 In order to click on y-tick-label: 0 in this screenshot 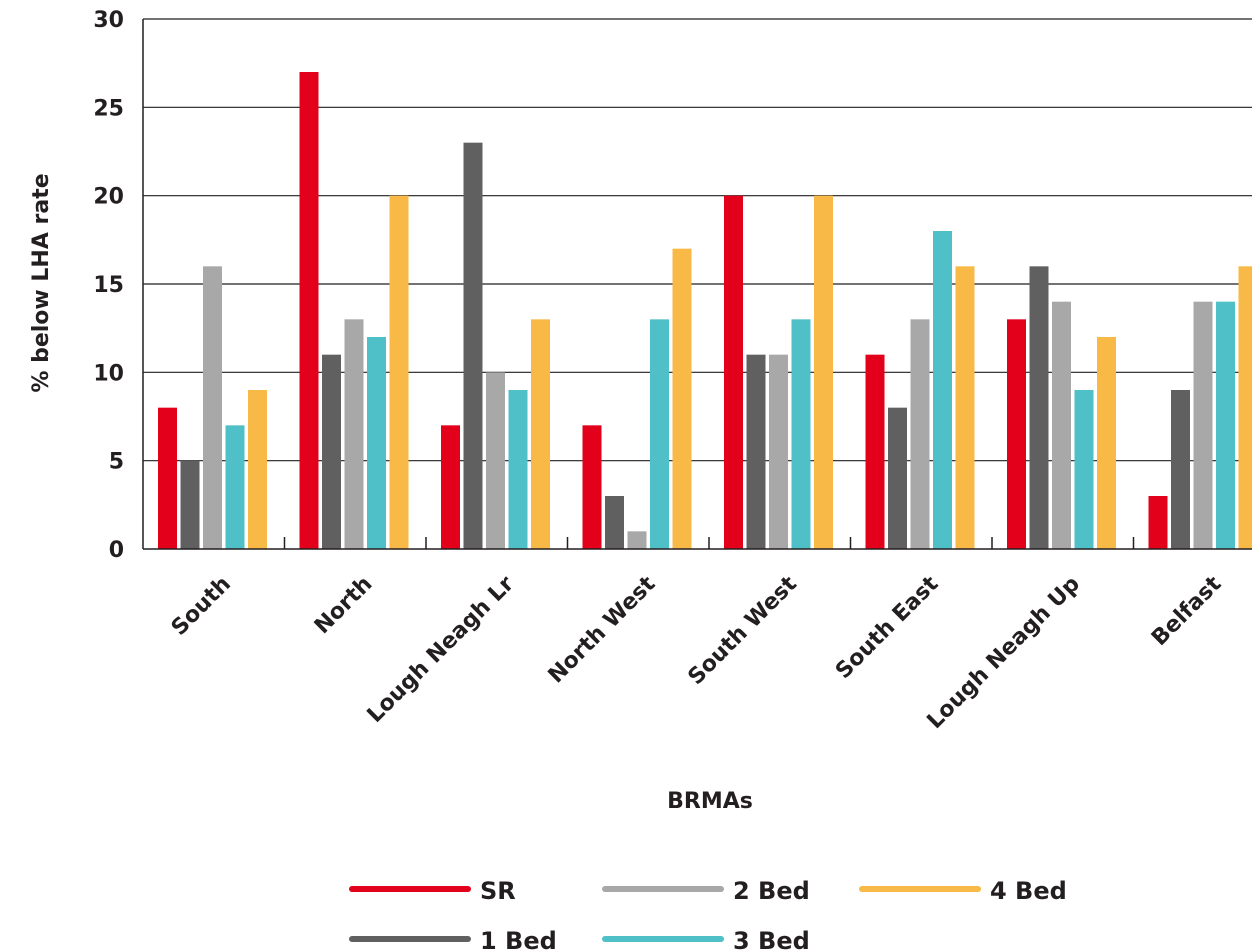, I will do `click(116, 550)`.